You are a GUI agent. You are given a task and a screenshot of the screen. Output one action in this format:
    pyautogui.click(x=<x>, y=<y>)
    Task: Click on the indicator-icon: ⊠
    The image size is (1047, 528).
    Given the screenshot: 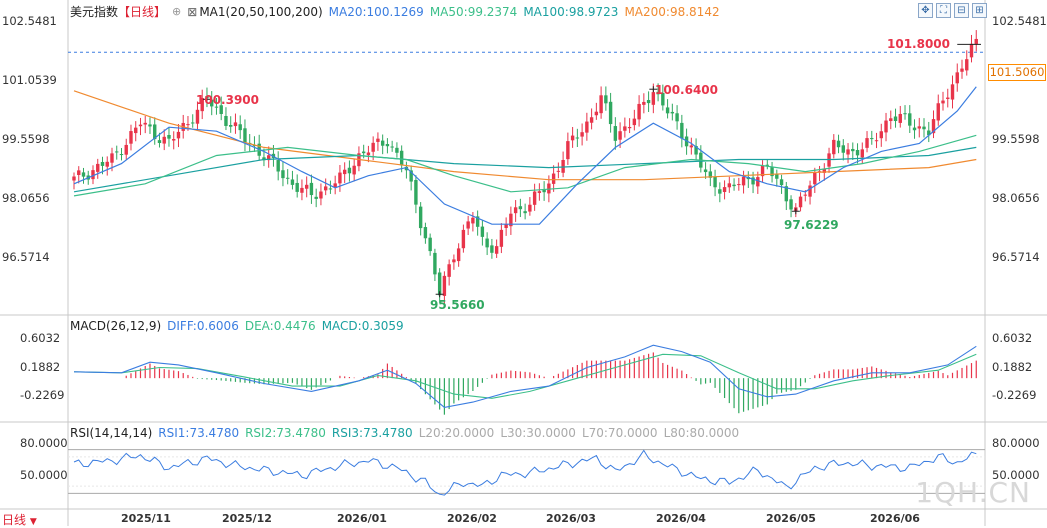 What is the action you would take?
    pyautogui.click(x=192, y=11)
    